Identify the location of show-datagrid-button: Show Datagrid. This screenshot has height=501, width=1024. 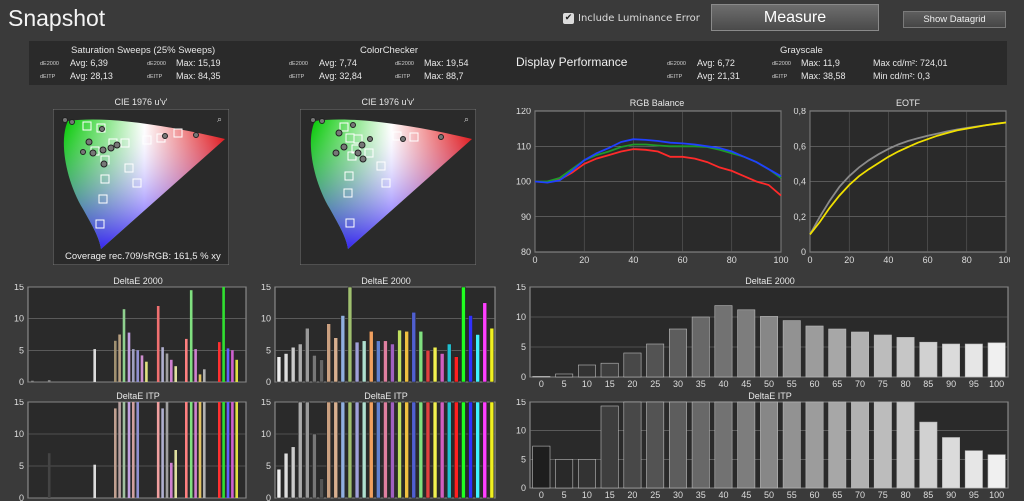
(954, 19).